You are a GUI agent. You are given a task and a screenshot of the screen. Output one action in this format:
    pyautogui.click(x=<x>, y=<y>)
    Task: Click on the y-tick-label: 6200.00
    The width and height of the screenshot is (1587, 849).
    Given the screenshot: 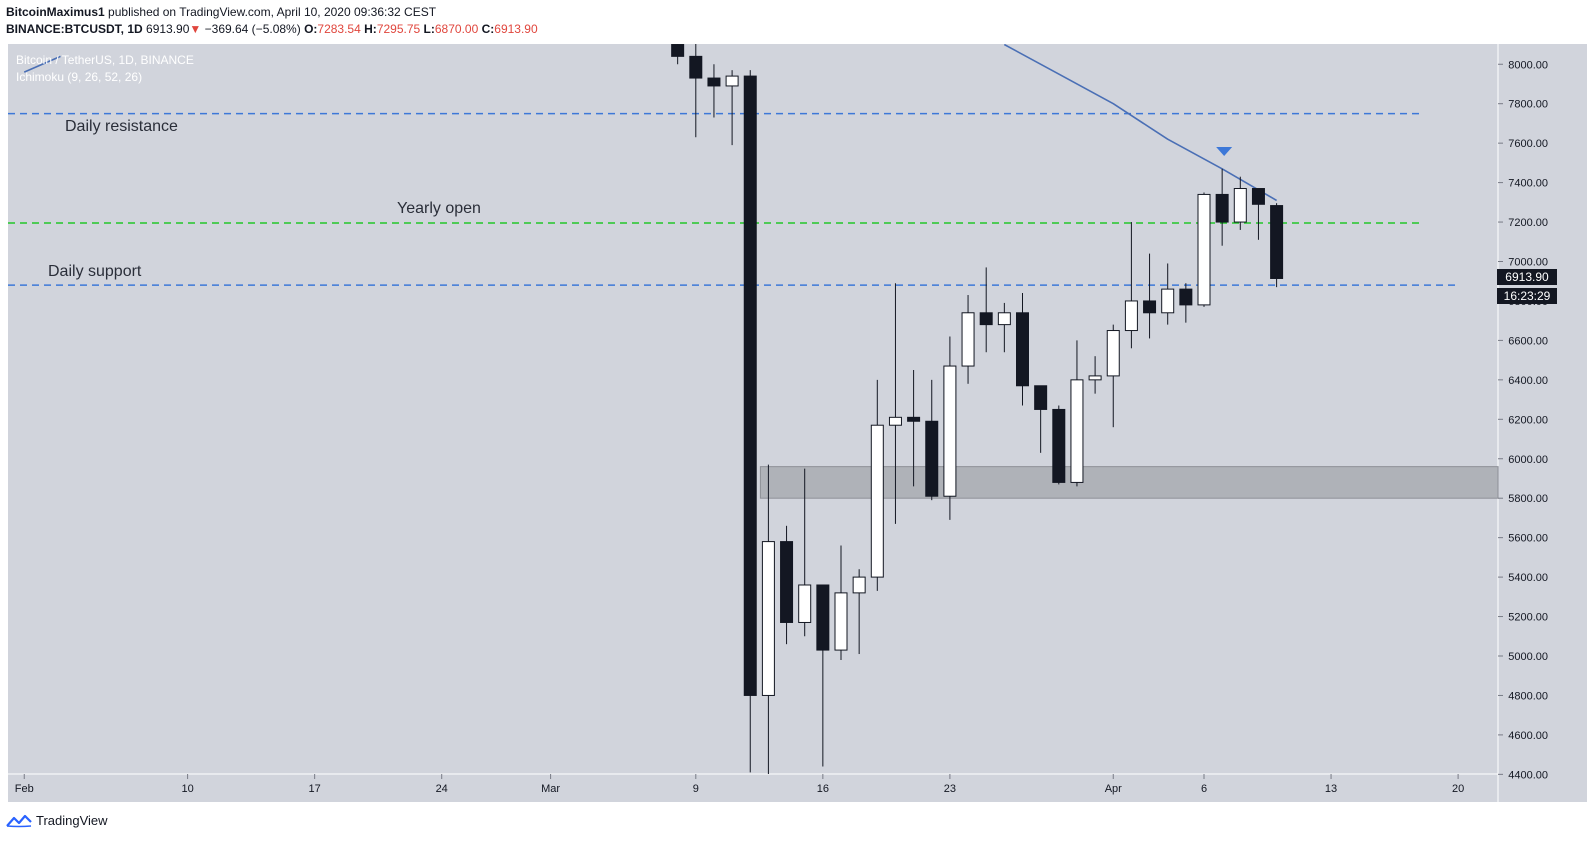 What is the action you would take?
    pyautogui.click(x=1528, y=420)
    